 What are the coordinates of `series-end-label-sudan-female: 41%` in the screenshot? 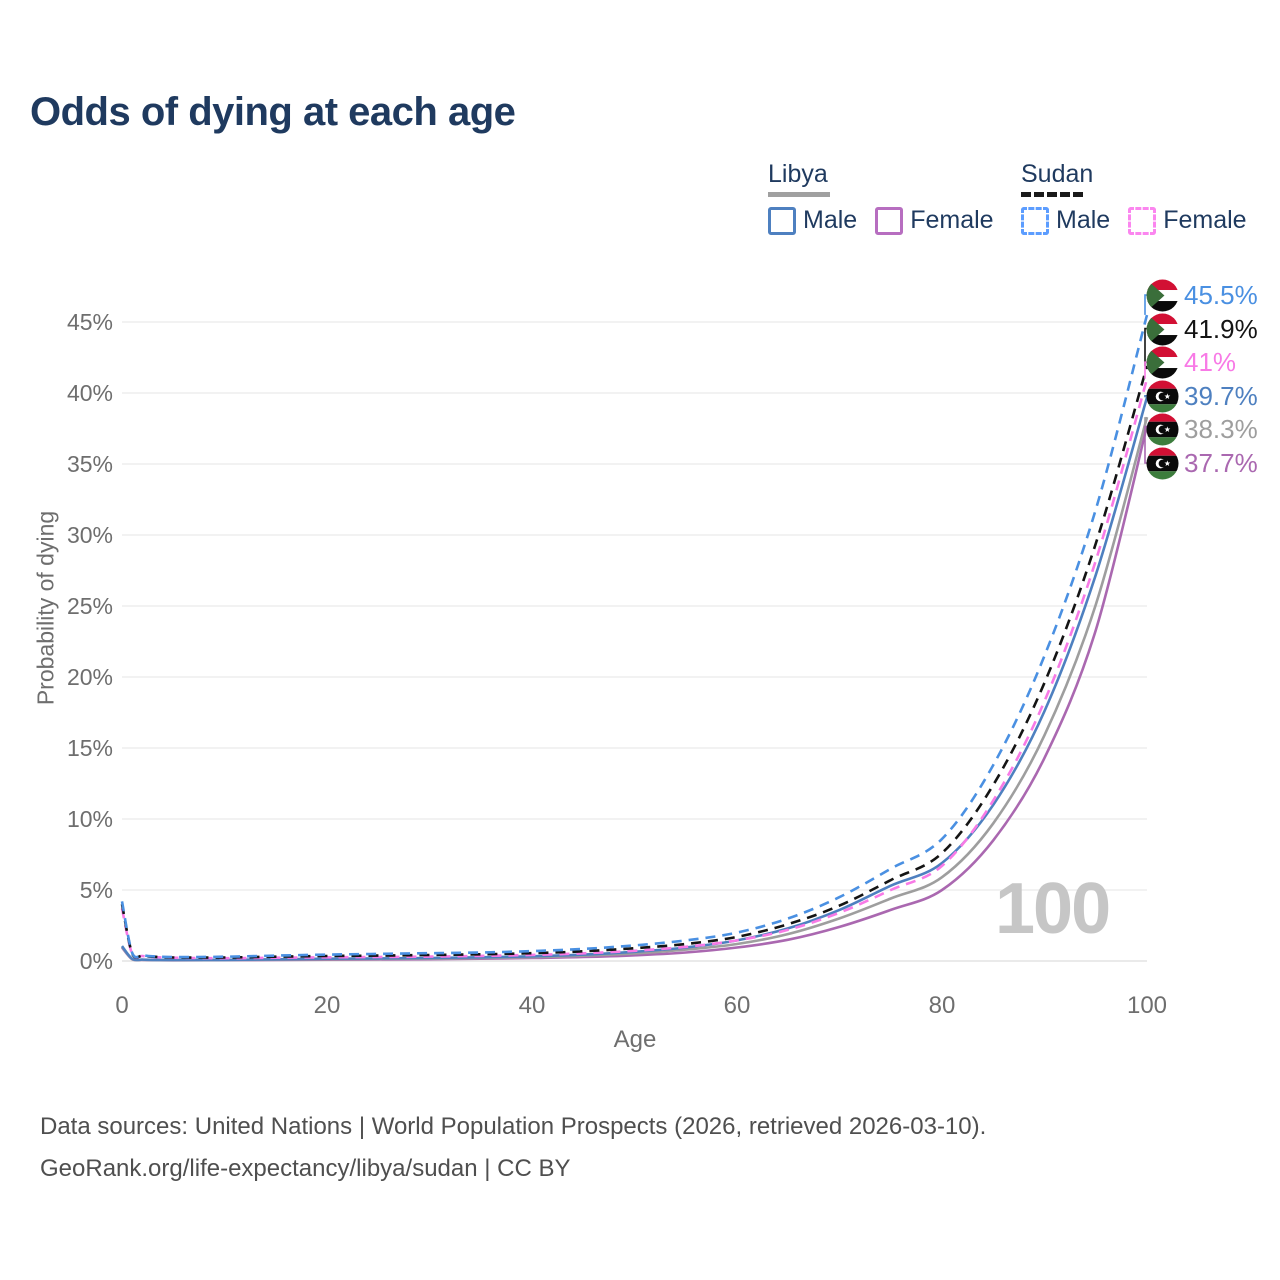 It's located at (1191, 362).